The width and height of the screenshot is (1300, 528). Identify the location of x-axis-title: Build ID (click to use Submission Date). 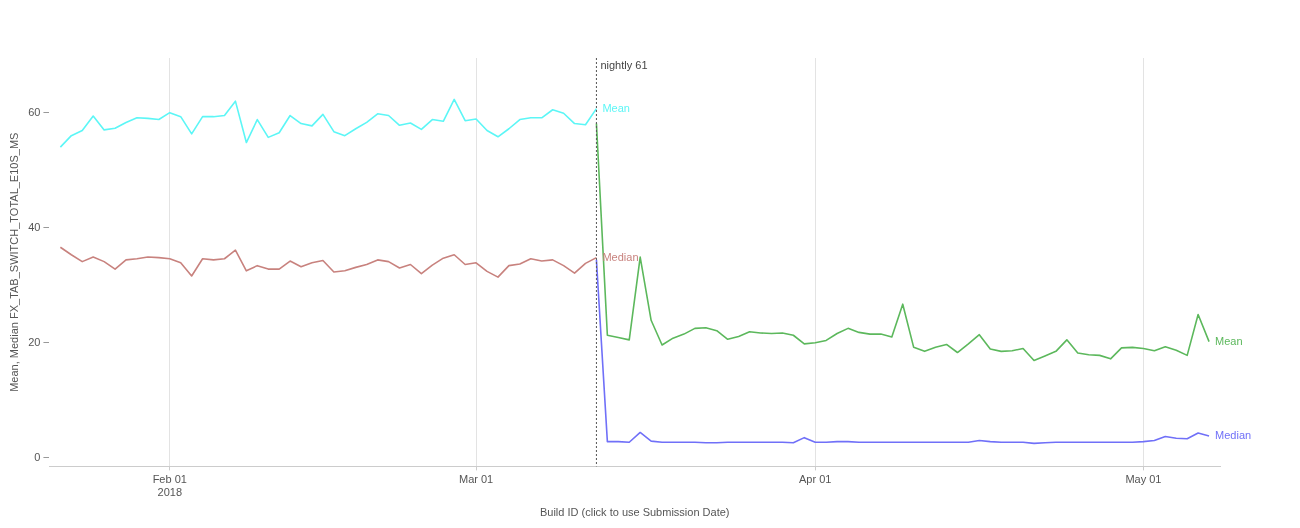
(634, 512).